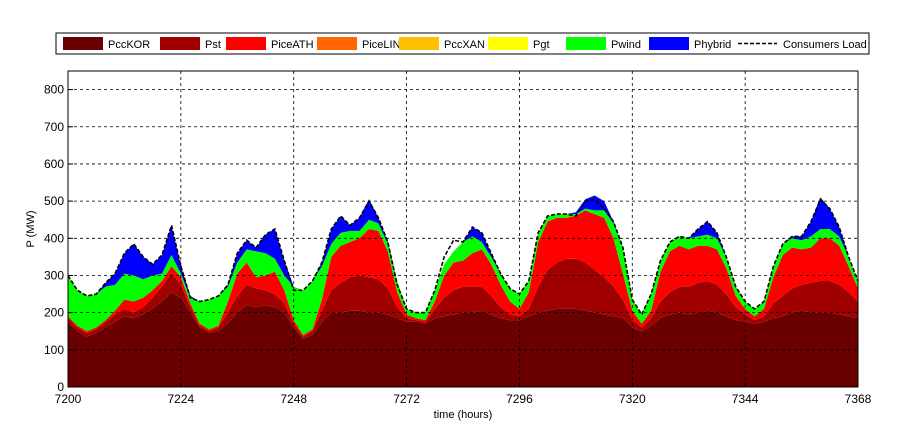  What do you see at coordinates (54, 275) in the screenshot?
I see `y-tick-label: 300` at bounding box center [54, 275].